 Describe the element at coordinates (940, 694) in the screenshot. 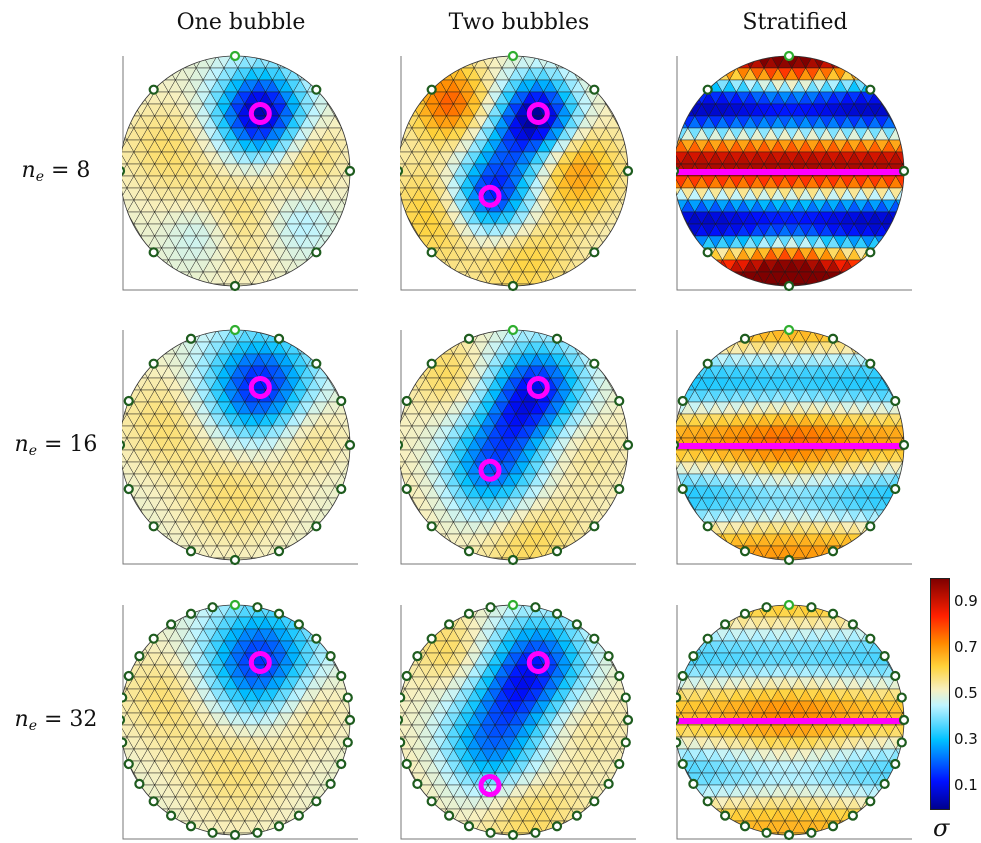

I see `colorbar` at that location.